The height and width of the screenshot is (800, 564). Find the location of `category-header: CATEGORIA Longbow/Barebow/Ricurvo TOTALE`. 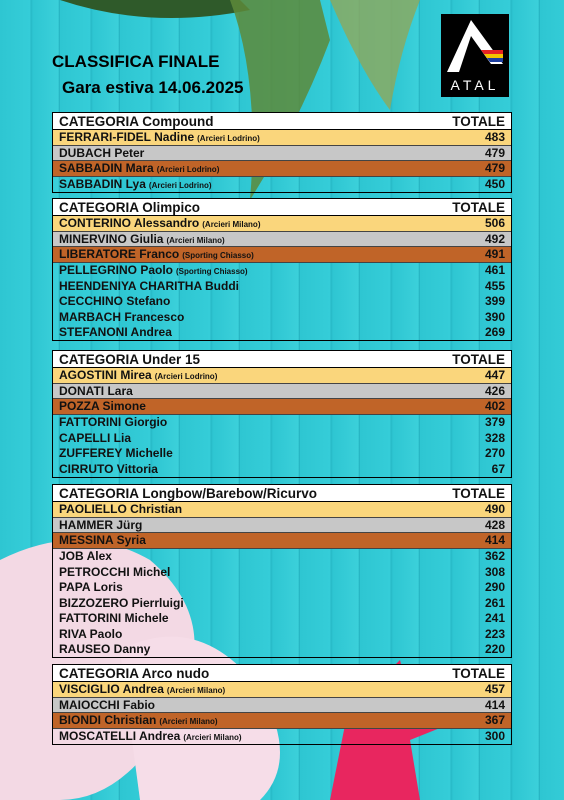

category-header: CATEGORIA Longbow/Barebow/Ricurvo TOTALE is located at coordinates (282, 493).